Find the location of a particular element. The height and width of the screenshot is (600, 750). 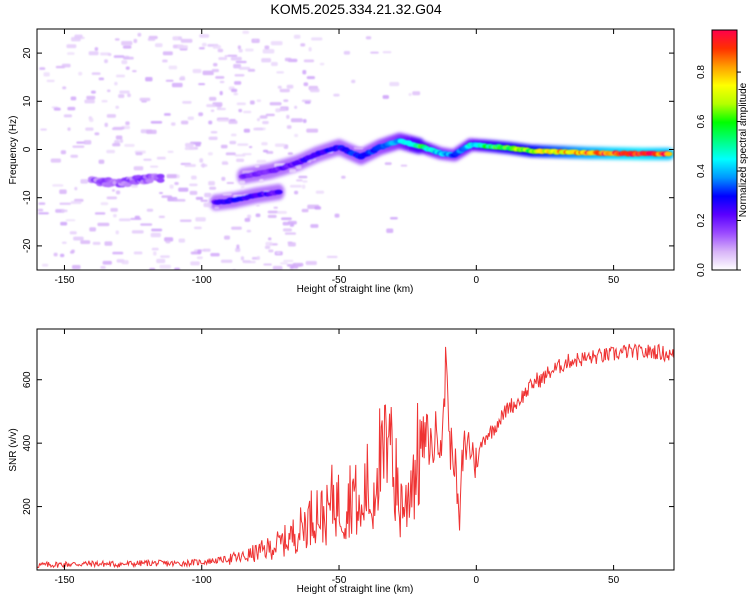

y-tick-label: 600 is located at coordinates (27, 379).